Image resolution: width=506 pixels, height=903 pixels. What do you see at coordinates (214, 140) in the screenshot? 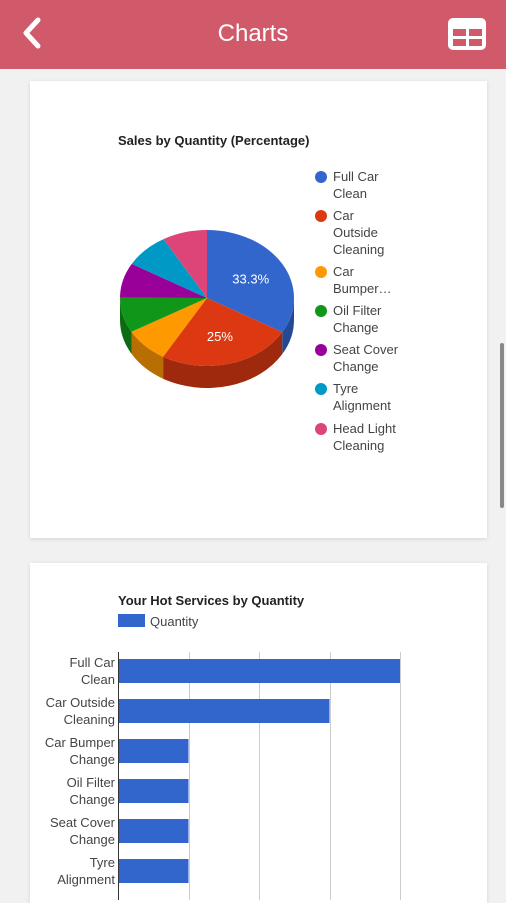
I see `pie-chart-title: Sales by Quantity (Percentage)` at bounding box center [214, 140].